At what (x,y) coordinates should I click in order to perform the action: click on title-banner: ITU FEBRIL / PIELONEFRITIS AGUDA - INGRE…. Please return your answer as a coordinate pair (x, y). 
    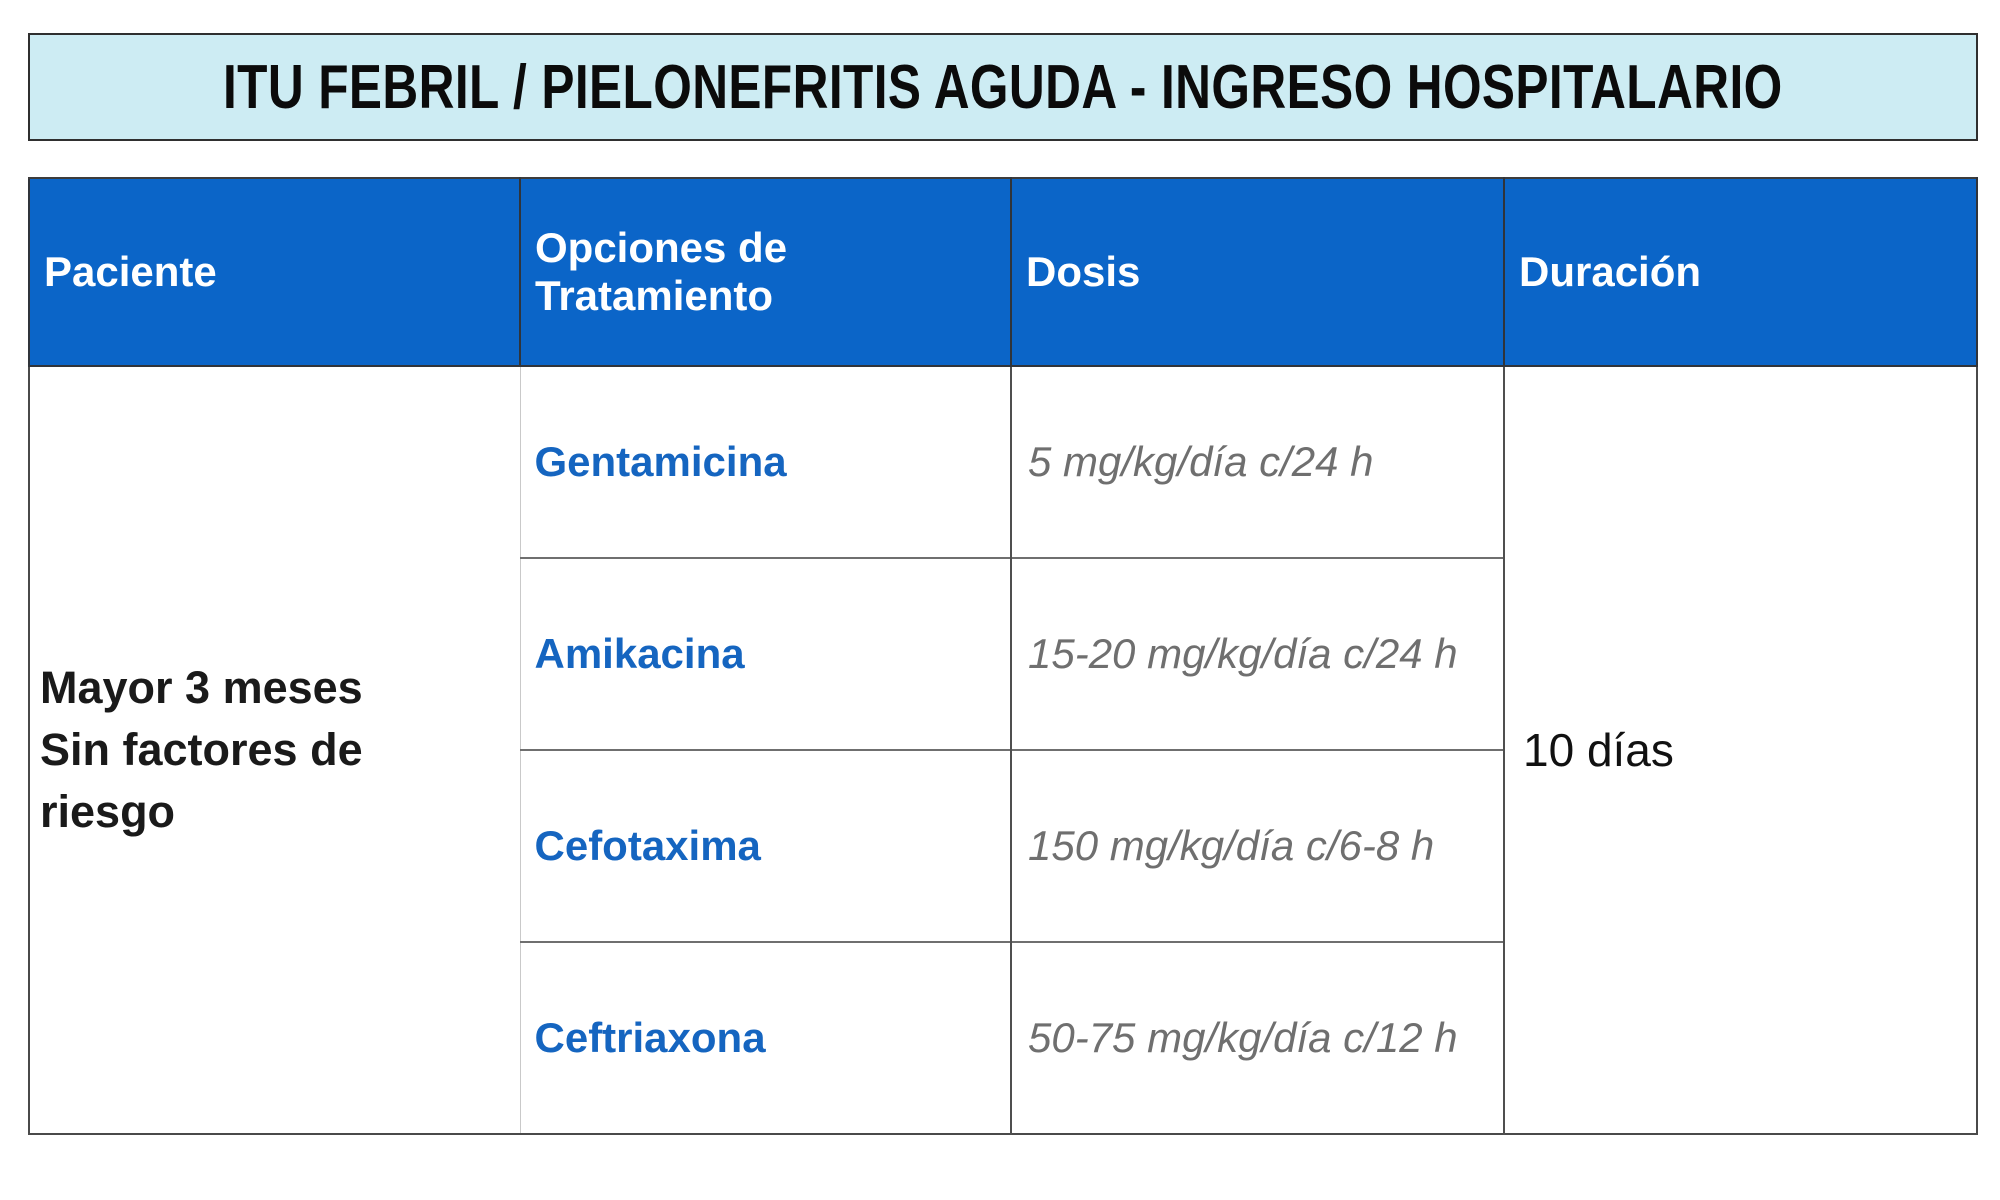
    Looking at the image, I should click on (1003, 87).